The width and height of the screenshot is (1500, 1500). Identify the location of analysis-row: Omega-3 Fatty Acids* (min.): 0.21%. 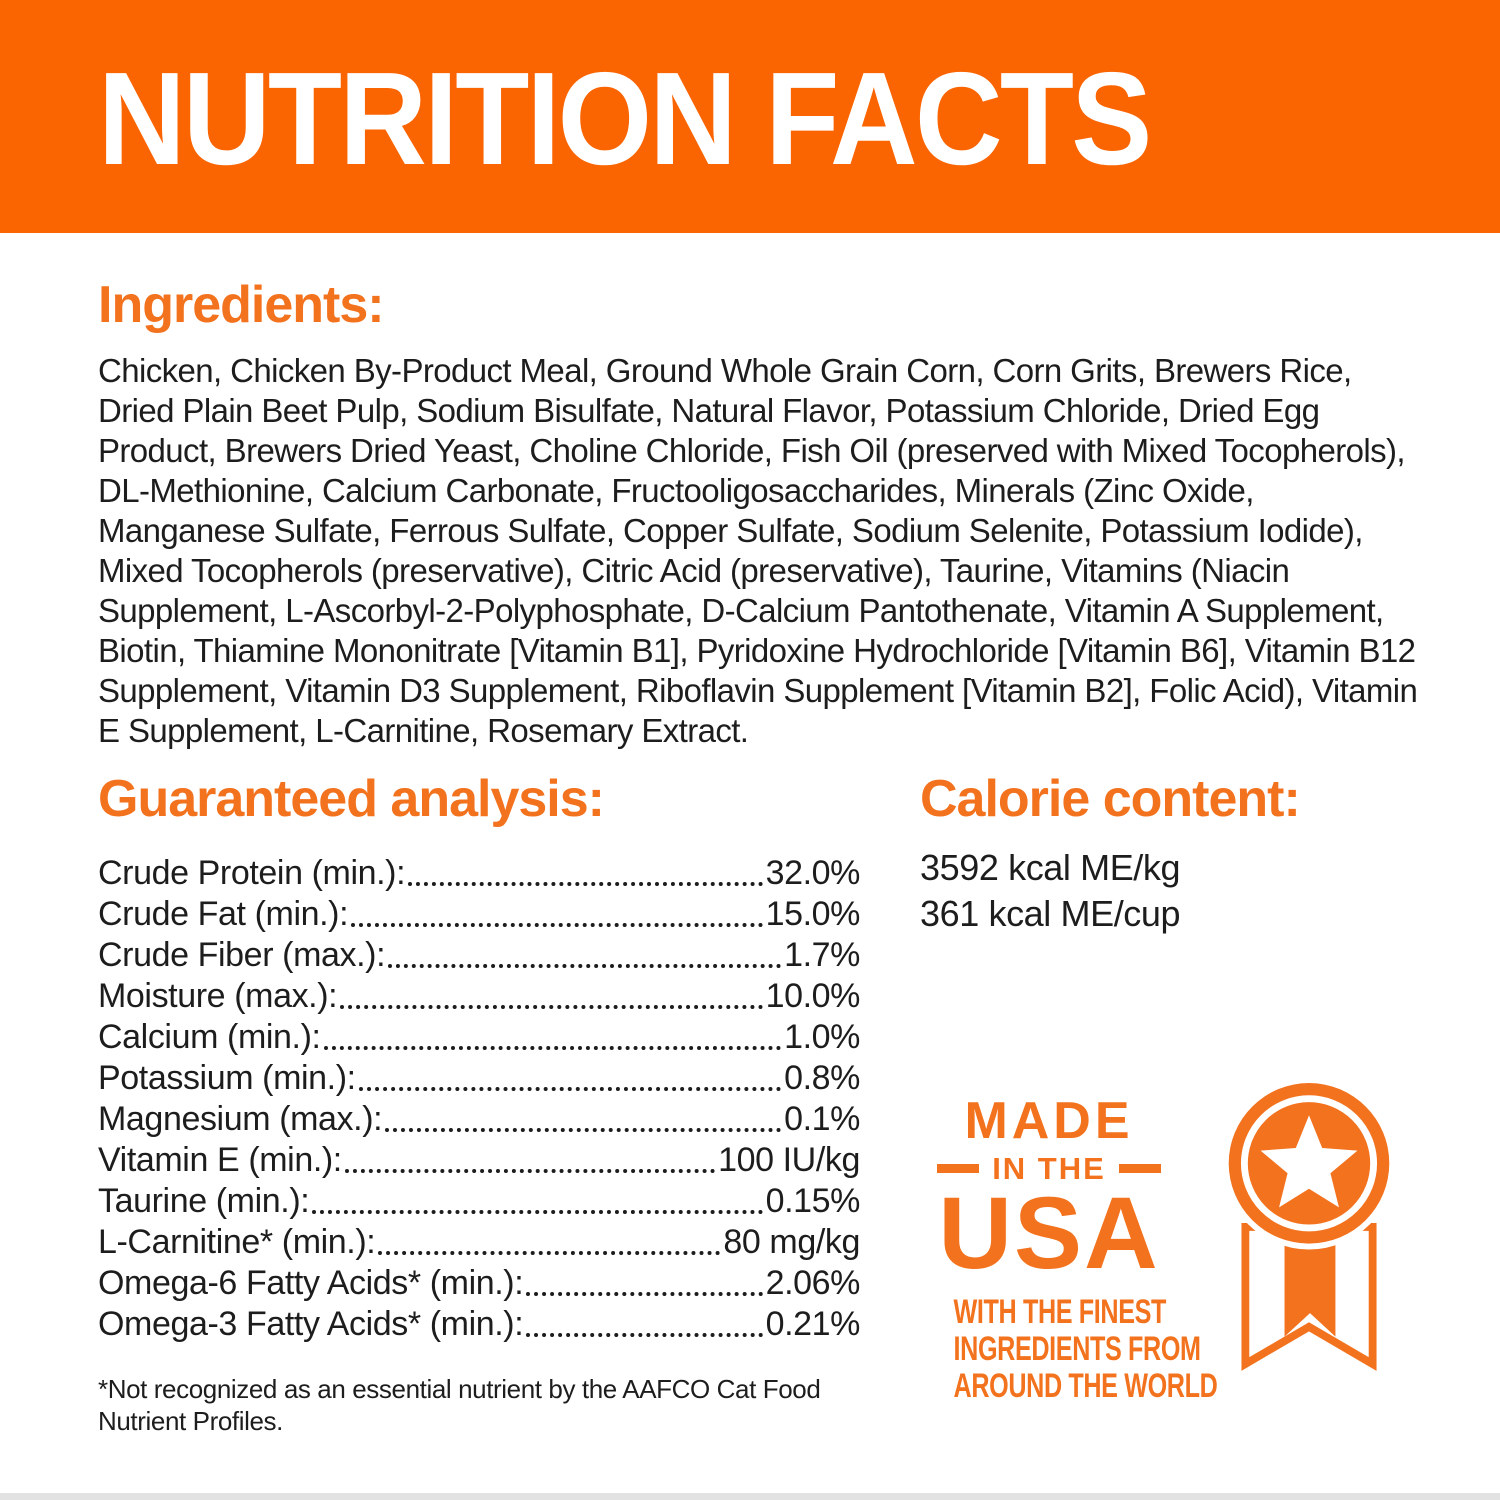
(479, 1324).